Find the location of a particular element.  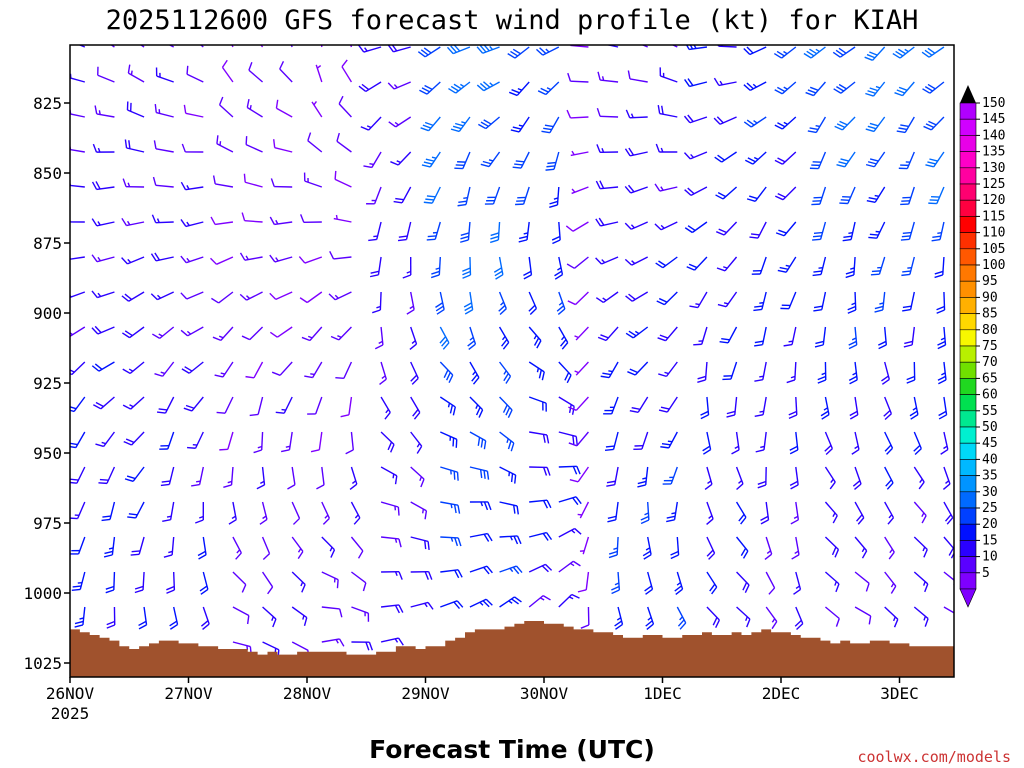

y-tick-label: 825 is located at coordinates (47, 103).